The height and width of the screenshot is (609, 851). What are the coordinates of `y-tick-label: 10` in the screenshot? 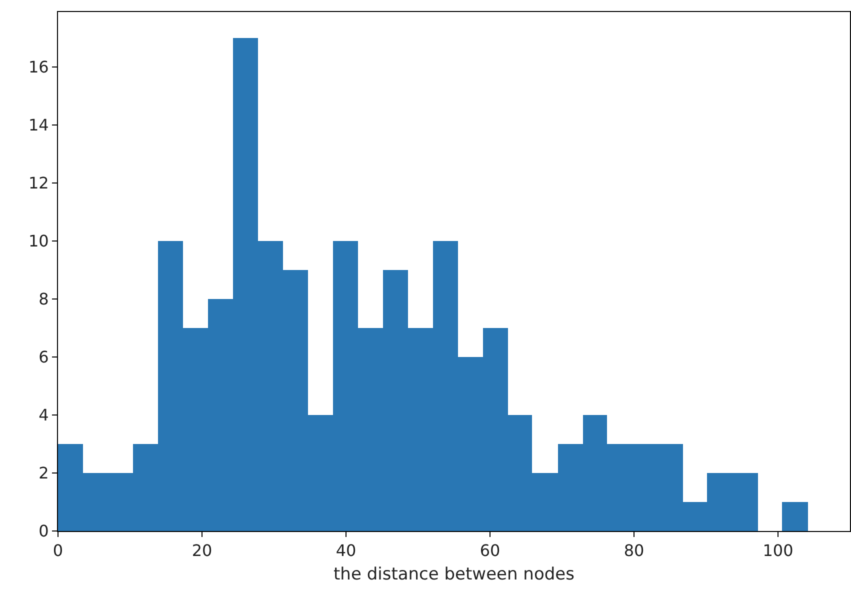 It's located at (38, 241).